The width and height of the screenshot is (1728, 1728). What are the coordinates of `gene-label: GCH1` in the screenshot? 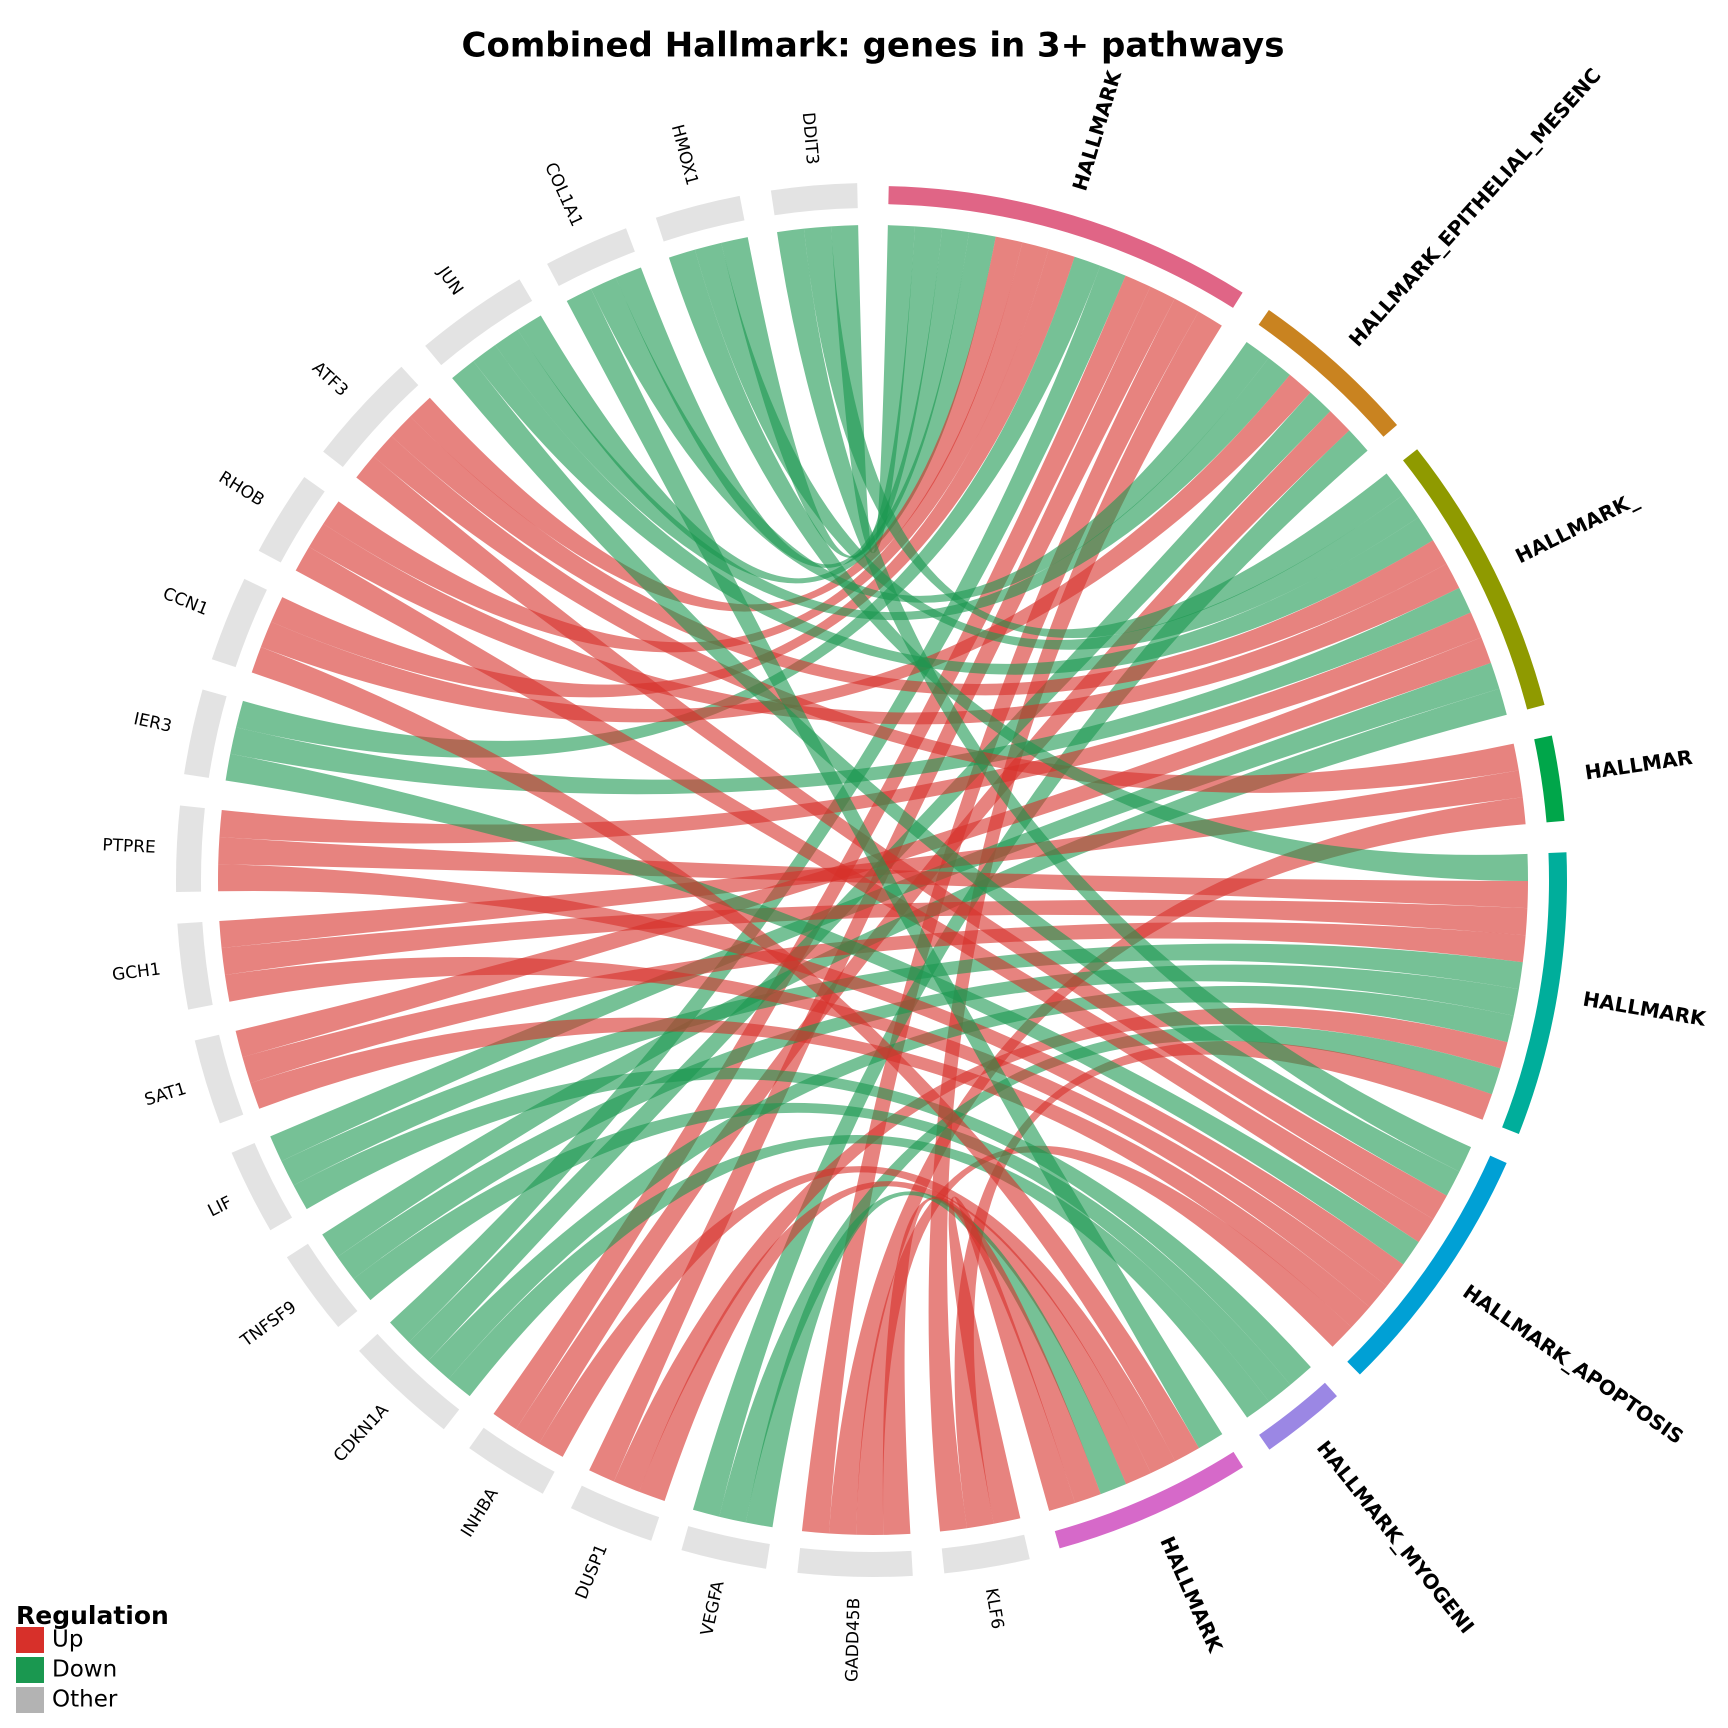 It's located at (136, 972).